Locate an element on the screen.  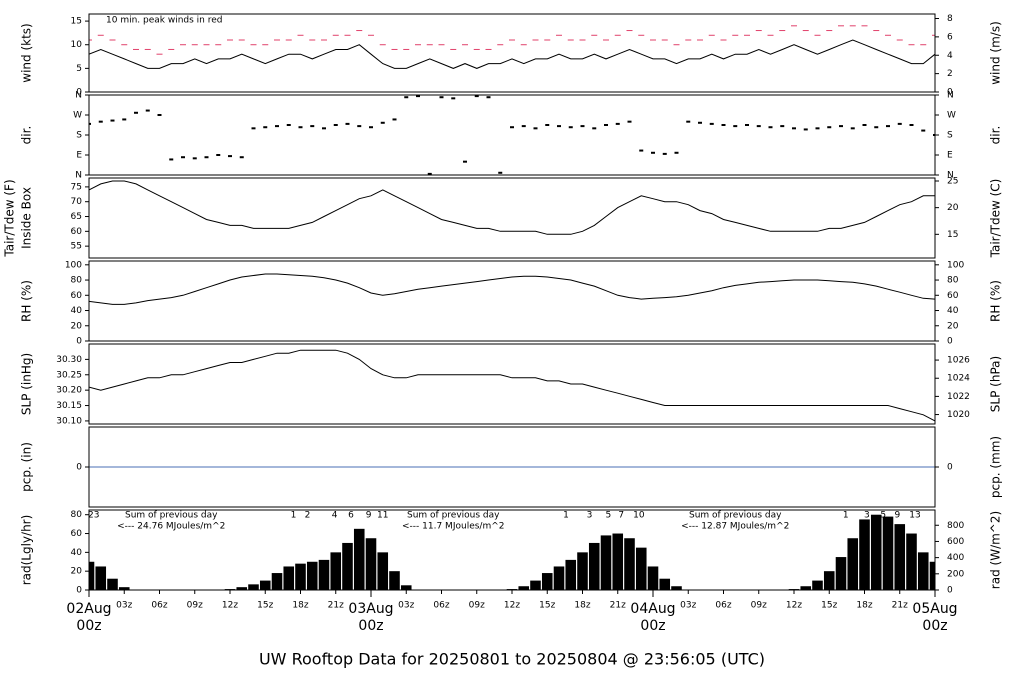
y2-tick-label: 200 is located at coordinates (955, 574).